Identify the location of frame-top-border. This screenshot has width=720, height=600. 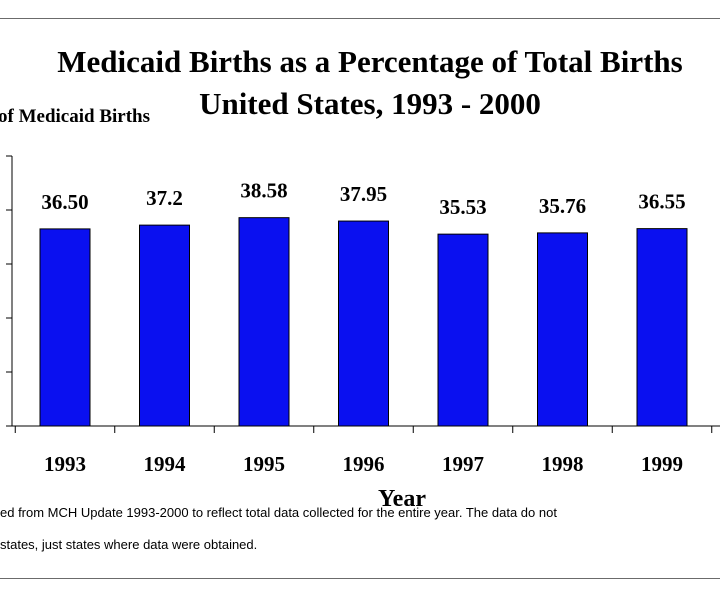
(360, 18).